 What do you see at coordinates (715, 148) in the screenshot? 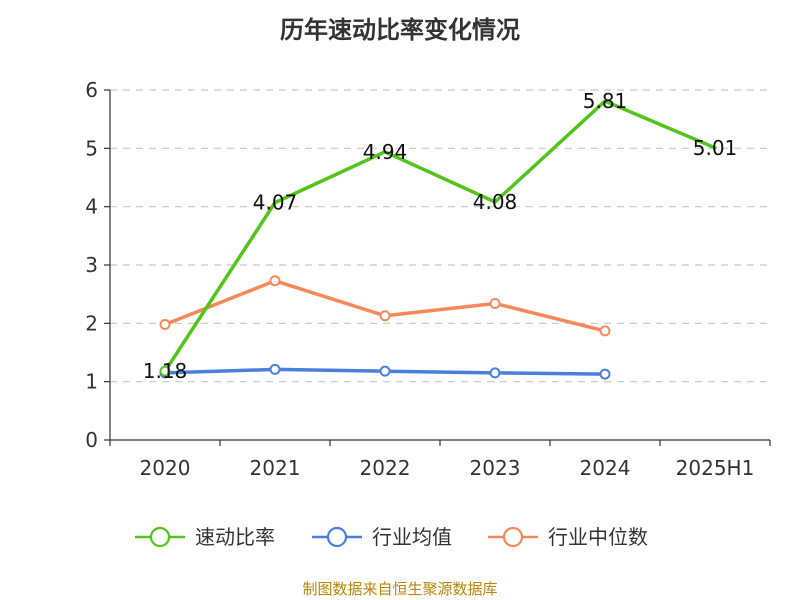
I see `data-label: 5.01` at bounding box center [715, 148].